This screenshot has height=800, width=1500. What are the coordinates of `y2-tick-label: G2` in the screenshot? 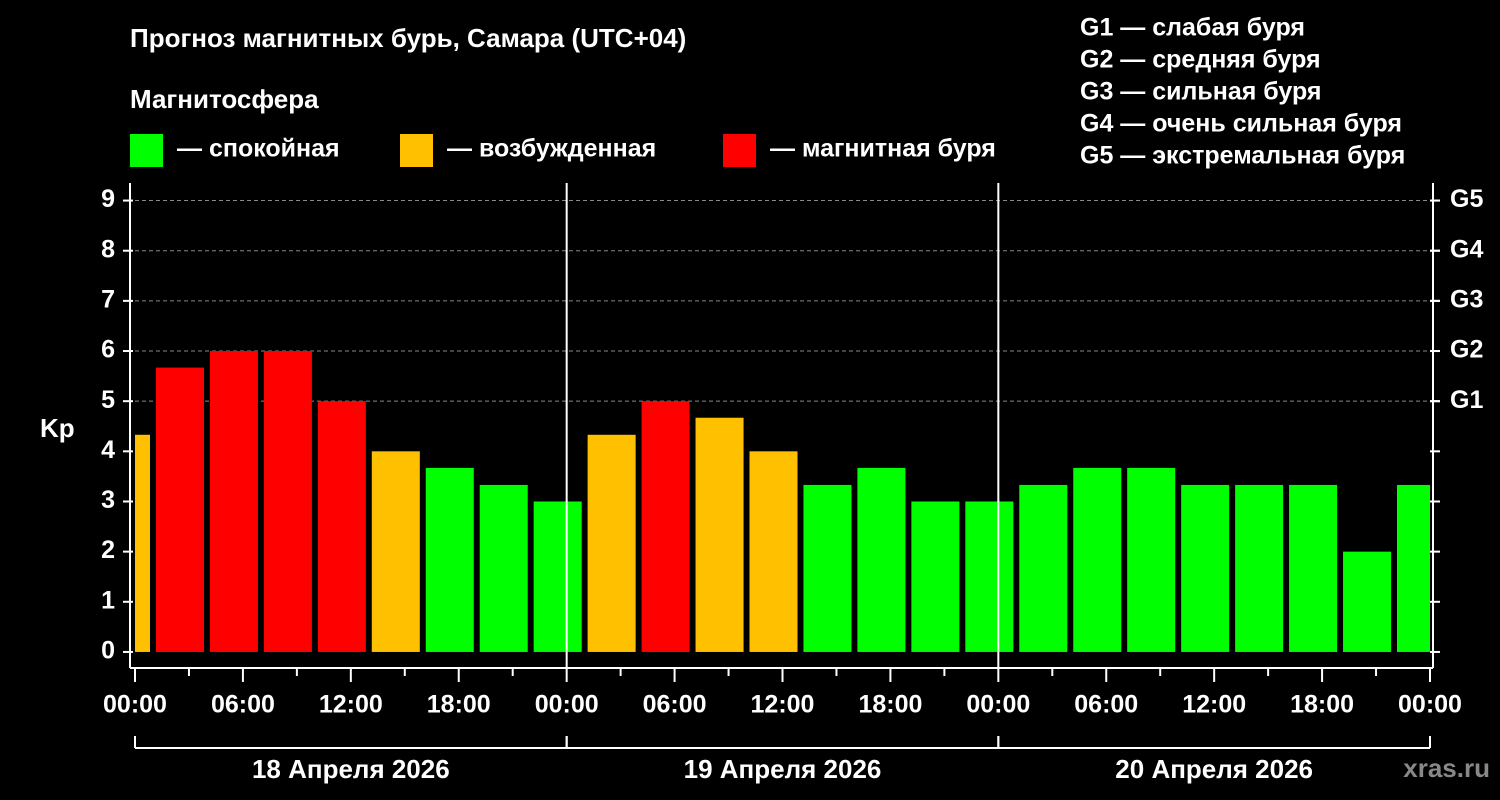 It's located at (1466, 350).